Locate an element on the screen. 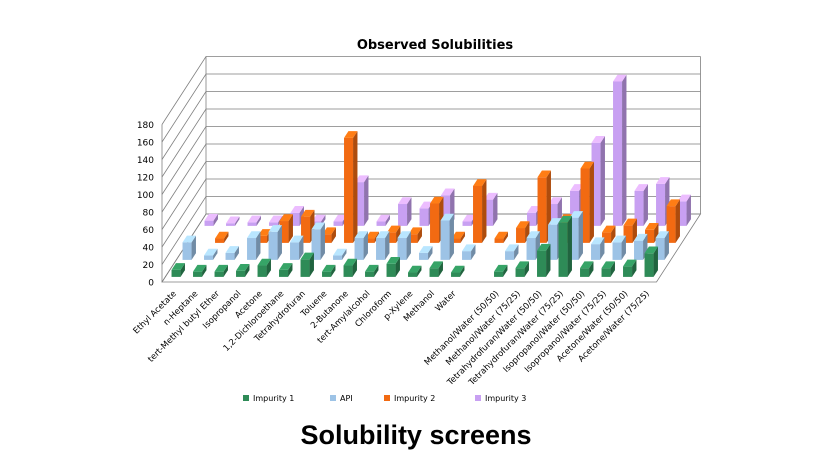 The image size is (832, 468). y-tick-label: 80 is located at coordinates (149, 214).